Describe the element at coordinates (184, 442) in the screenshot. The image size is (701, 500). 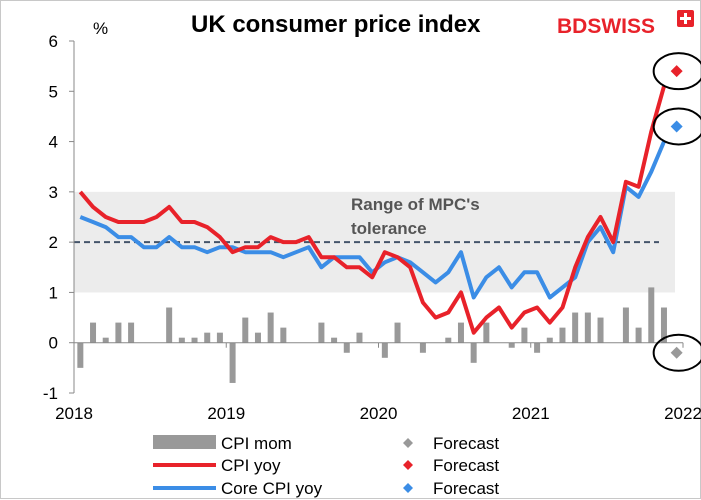
I see `legend-swatch-bar` at that location.